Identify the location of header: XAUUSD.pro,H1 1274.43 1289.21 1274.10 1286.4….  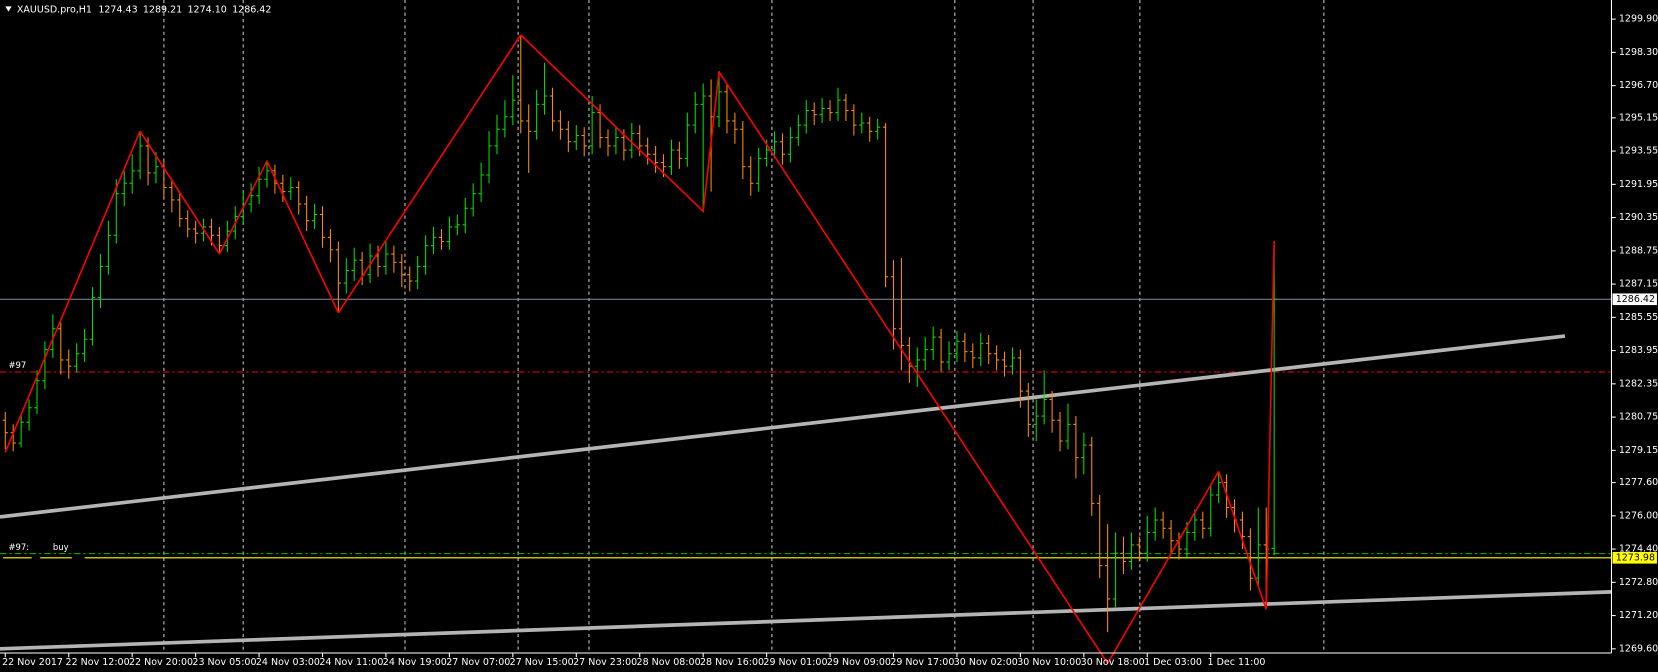
(144, 9).